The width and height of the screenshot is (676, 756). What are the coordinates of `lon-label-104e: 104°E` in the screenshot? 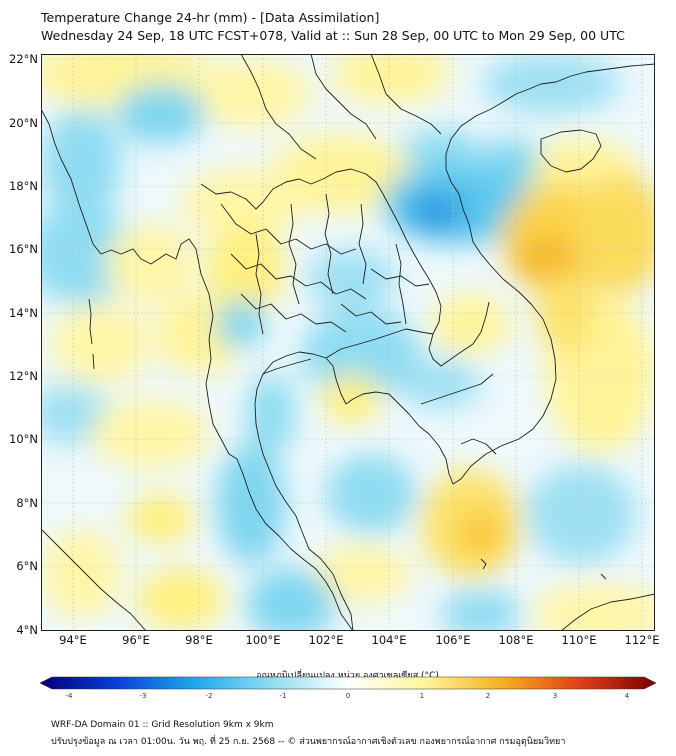 It's located at (389, 640).